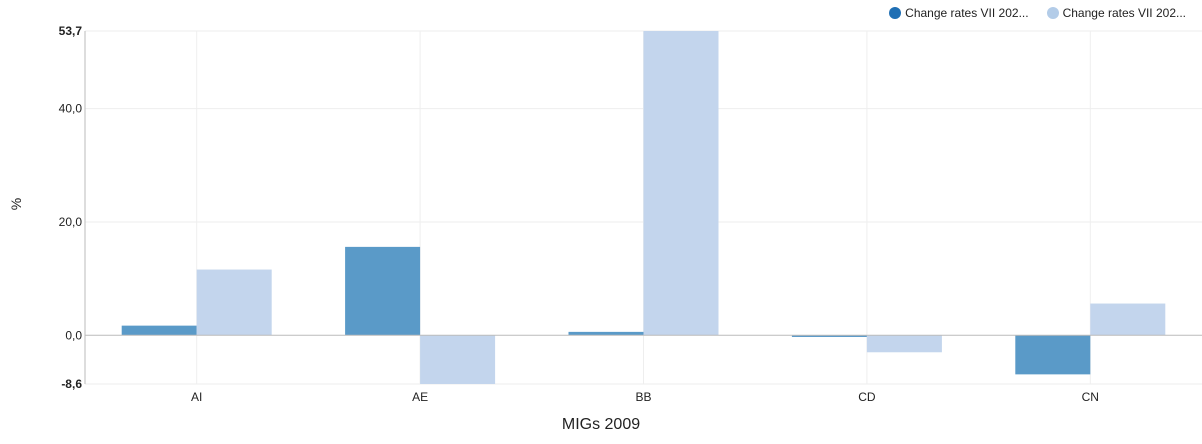 Image resolution: width=1202 pixels, height=444 pixels. What do you see at coordinates (71, 384) in the screenshot?
I see `y-tick-label: -8,6` at bounding box center [71, 384].